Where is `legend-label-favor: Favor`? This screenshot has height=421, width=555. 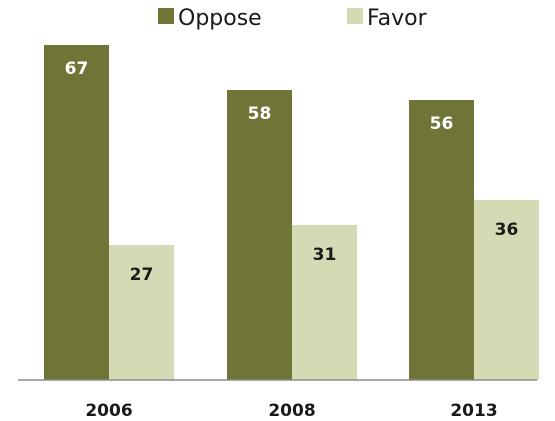 legend-label-favor: Favor is located at coordinates (397, 18).